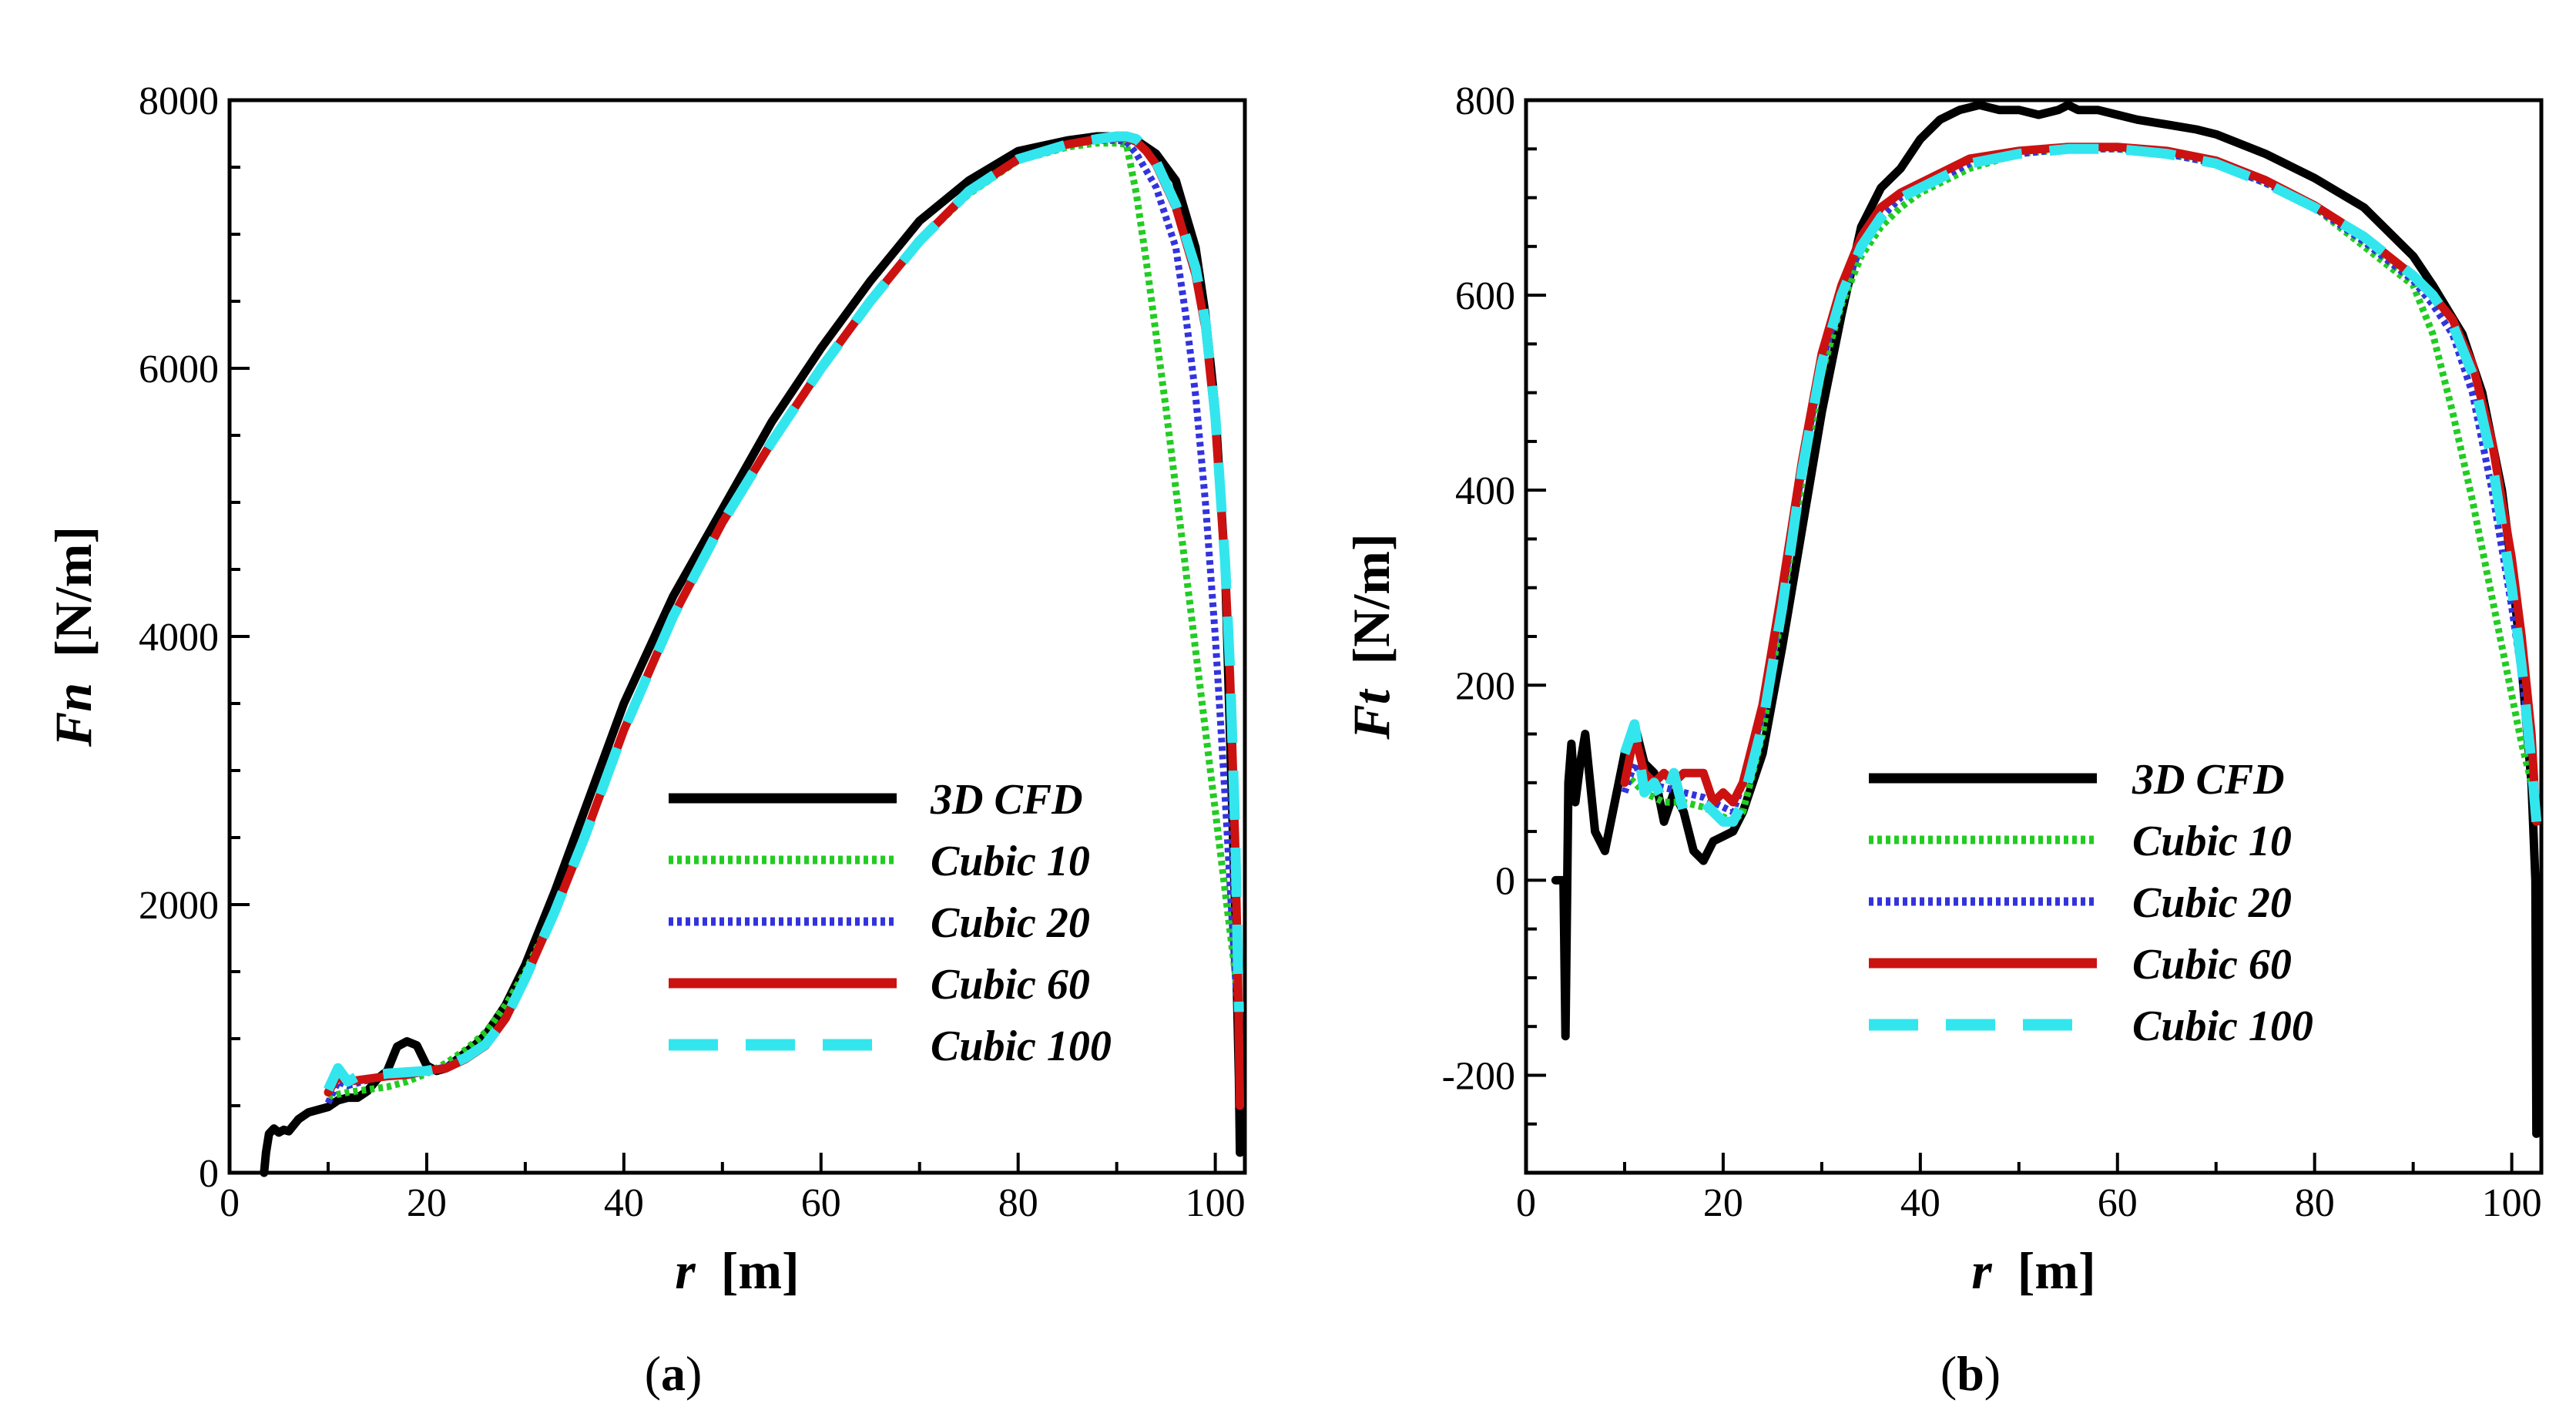  Describe the element at coordinates (179, 638) in the screenshot. I see `y-tick-label: 4000` at that location.